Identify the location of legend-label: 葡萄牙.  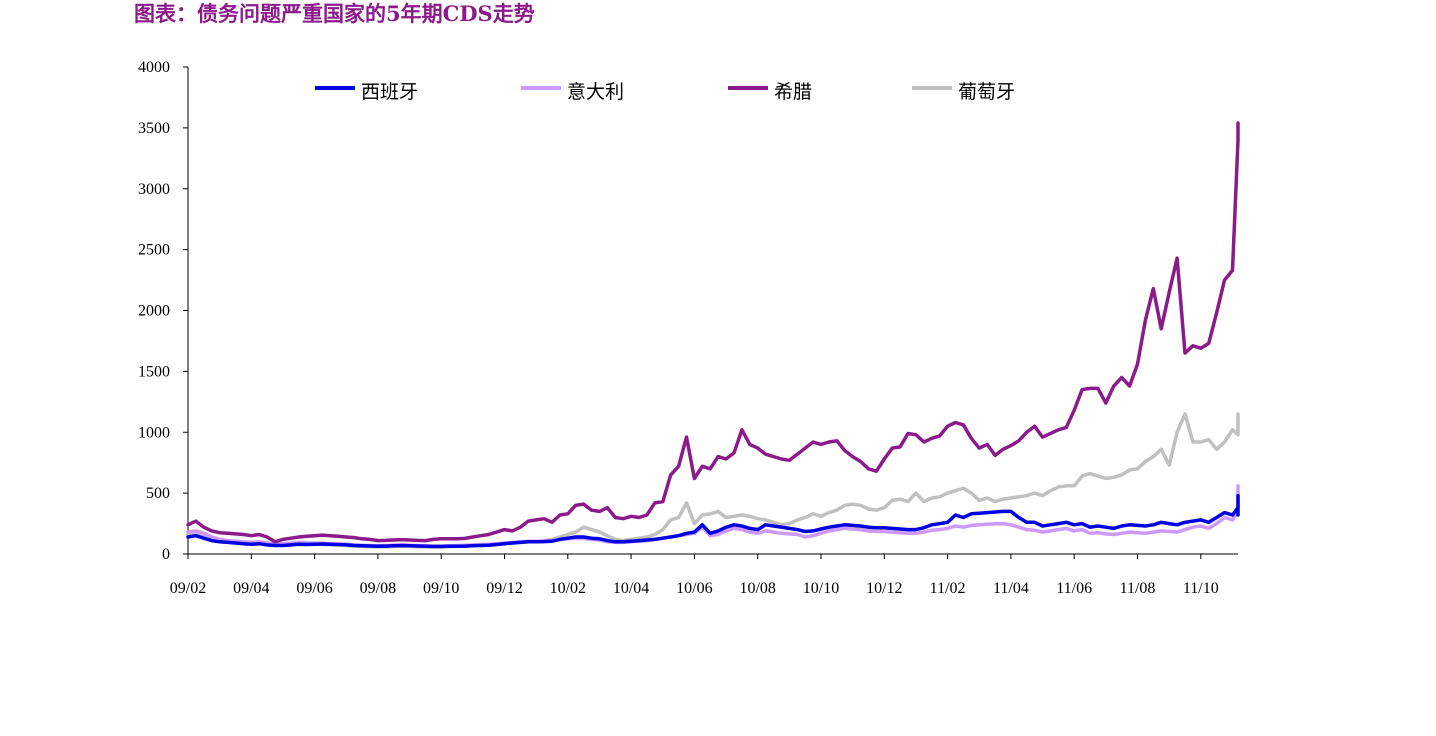
(986, 92).